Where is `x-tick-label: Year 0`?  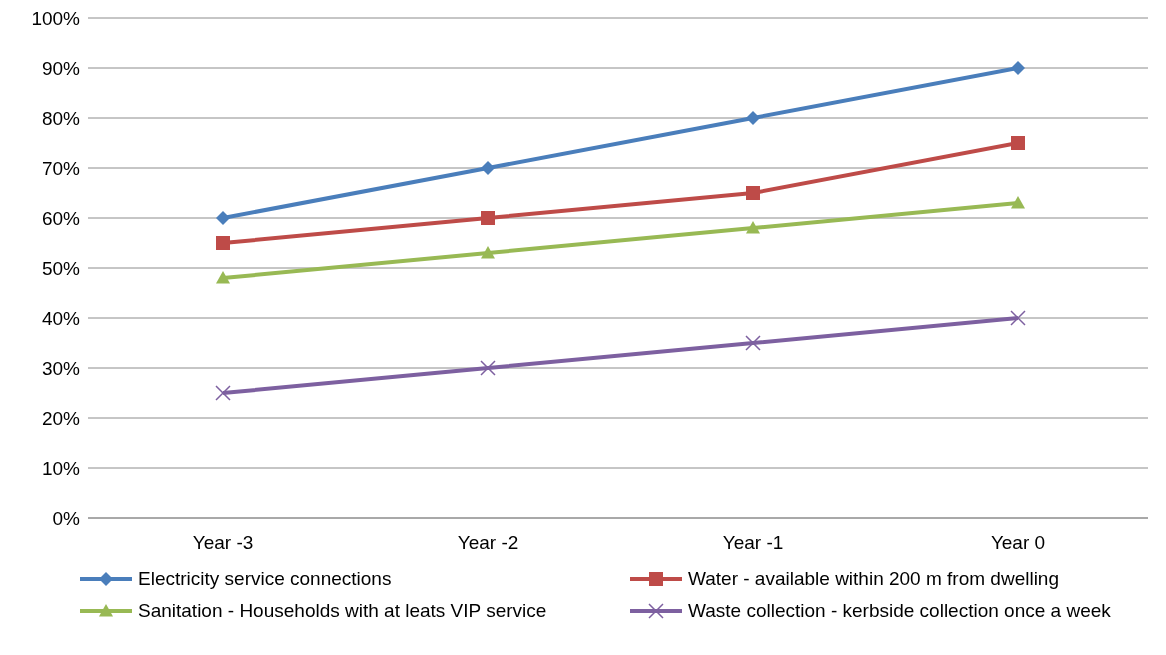
x-tick-label: Year 0 is located at coordinates (1018, 543).